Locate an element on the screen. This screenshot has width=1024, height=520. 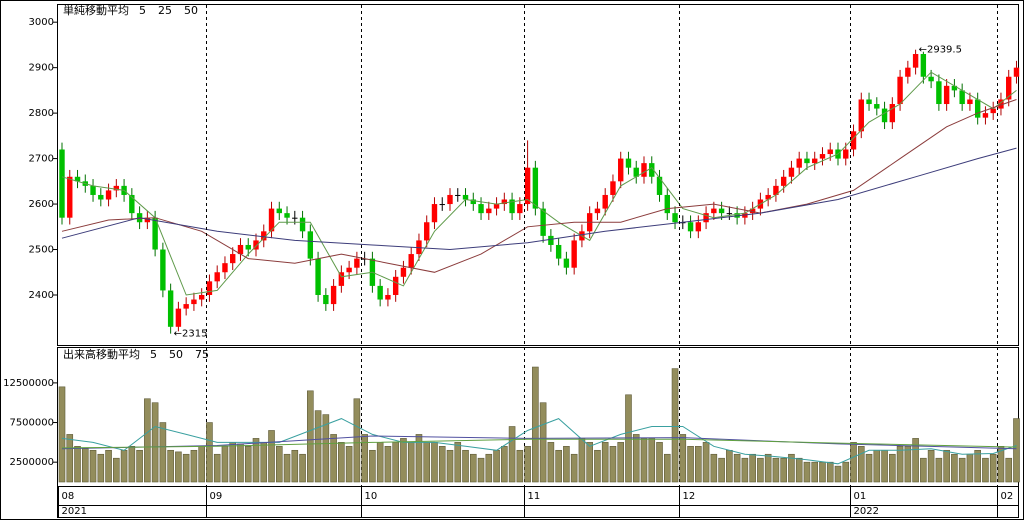
y-tick-label: 12500000 is located at coordinates (28, 383).